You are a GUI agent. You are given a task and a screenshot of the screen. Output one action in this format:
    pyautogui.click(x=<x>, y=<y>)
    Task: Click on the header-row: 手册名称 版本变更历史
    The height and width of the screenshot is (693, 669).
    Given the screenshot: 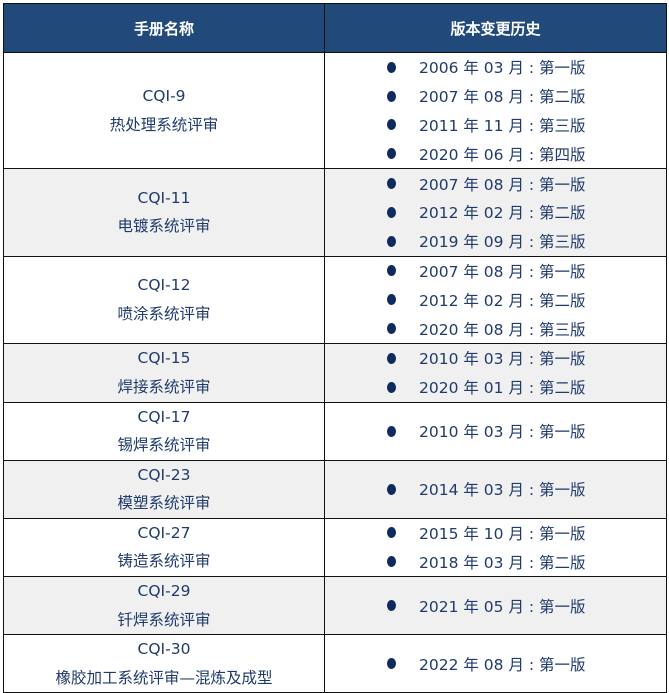 What is the action you would take?
    pyautogui.click(x=335, y=28)
    